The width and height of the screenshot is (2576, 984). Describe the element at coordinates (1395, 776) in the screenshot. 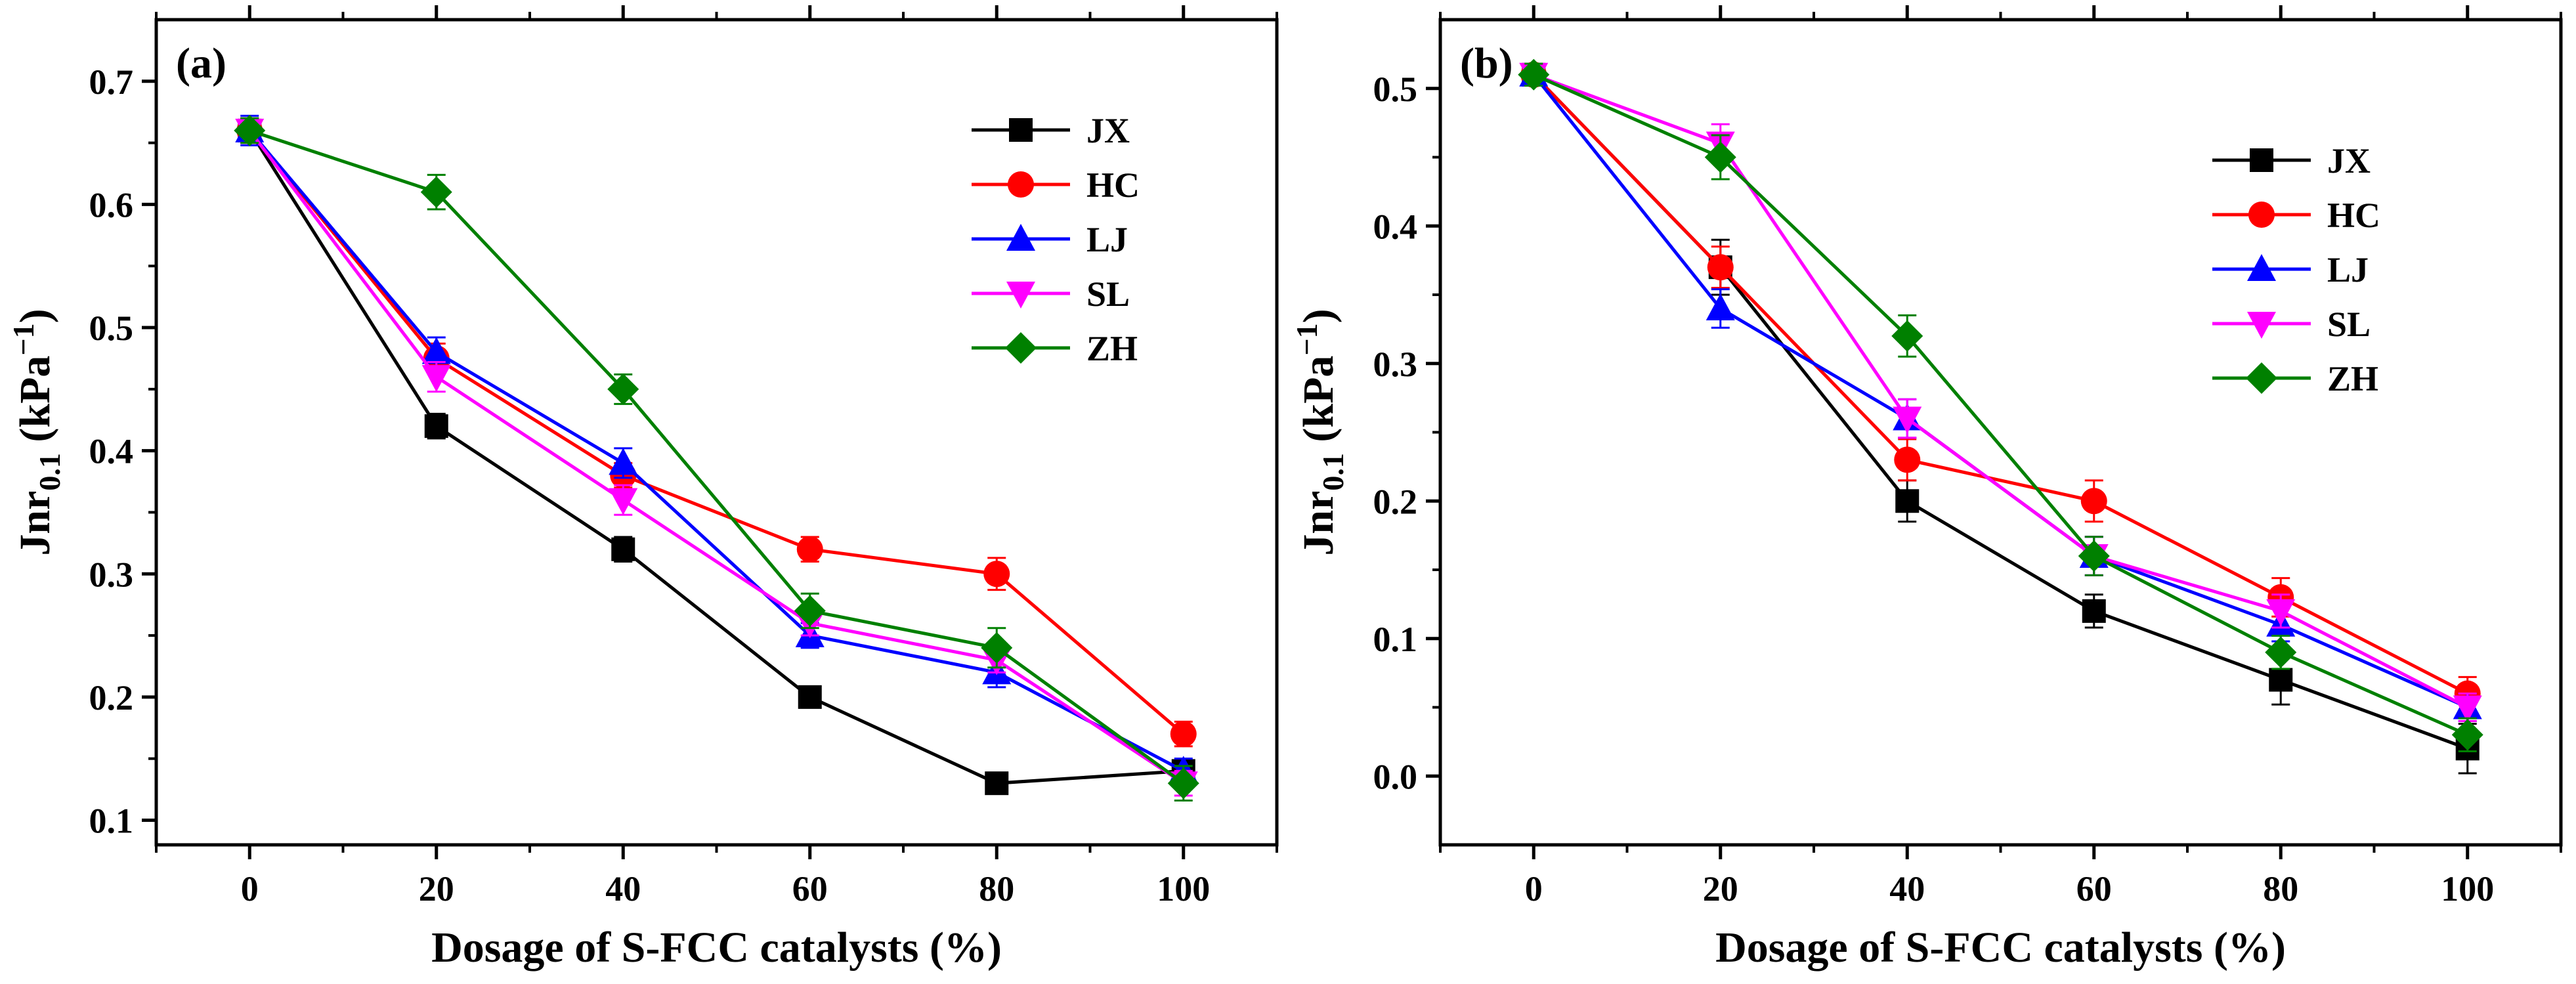

I see `y-tick-label: 0.0` at that location.